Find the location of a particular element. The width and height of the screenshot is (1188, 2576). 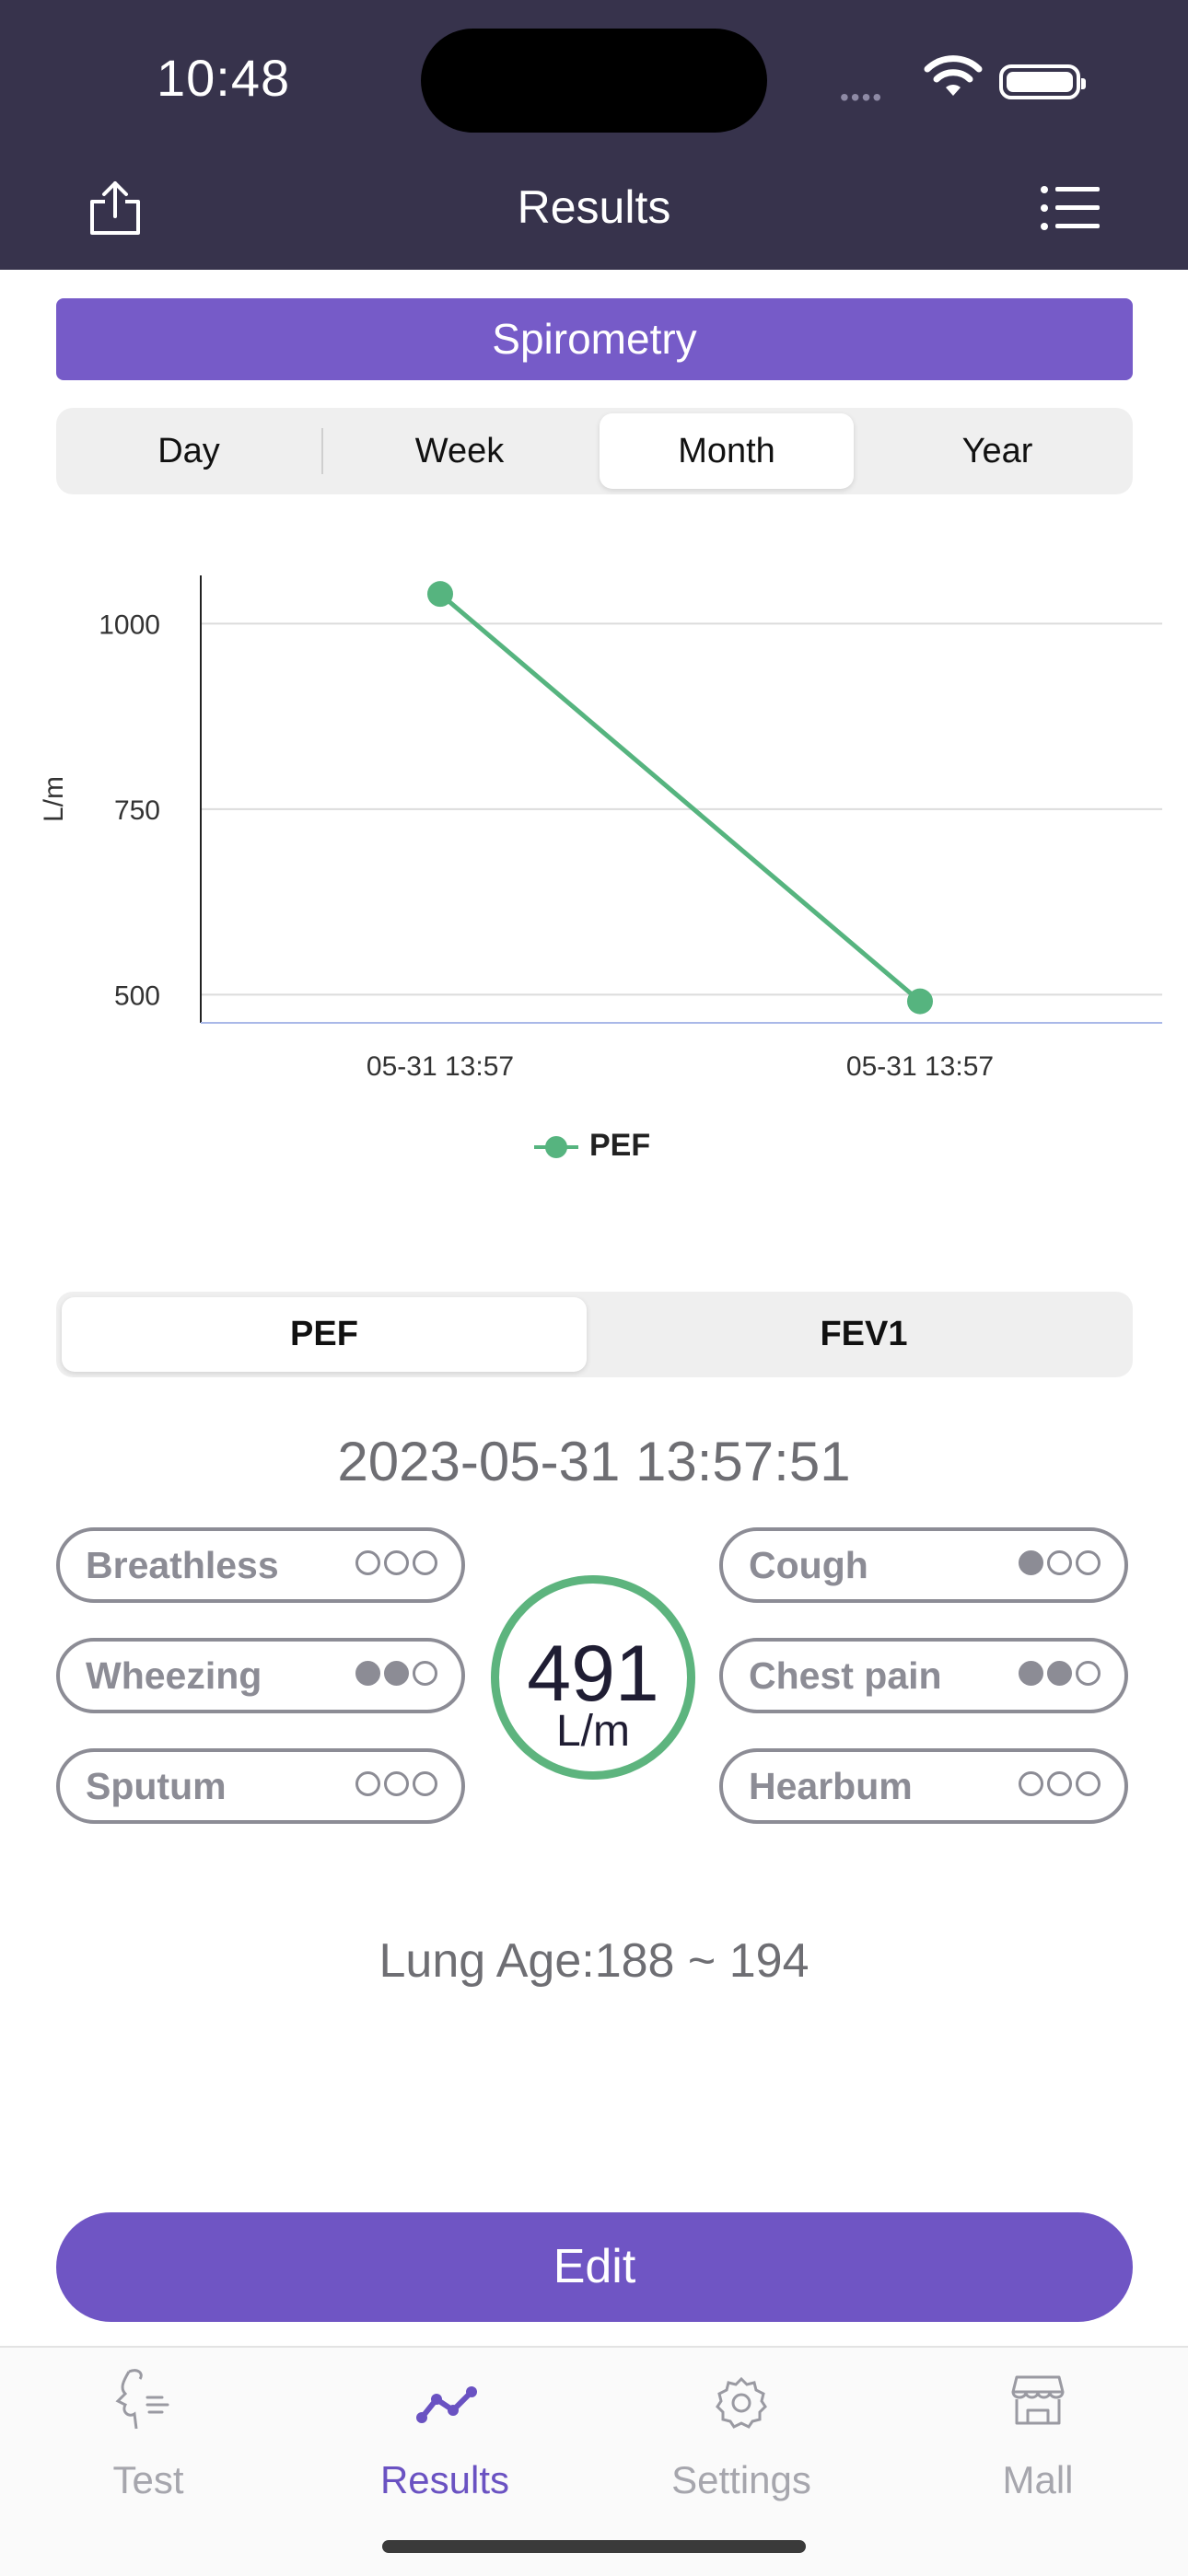

tab-fev1: FEV1 is located at coordinates (864, 1334).